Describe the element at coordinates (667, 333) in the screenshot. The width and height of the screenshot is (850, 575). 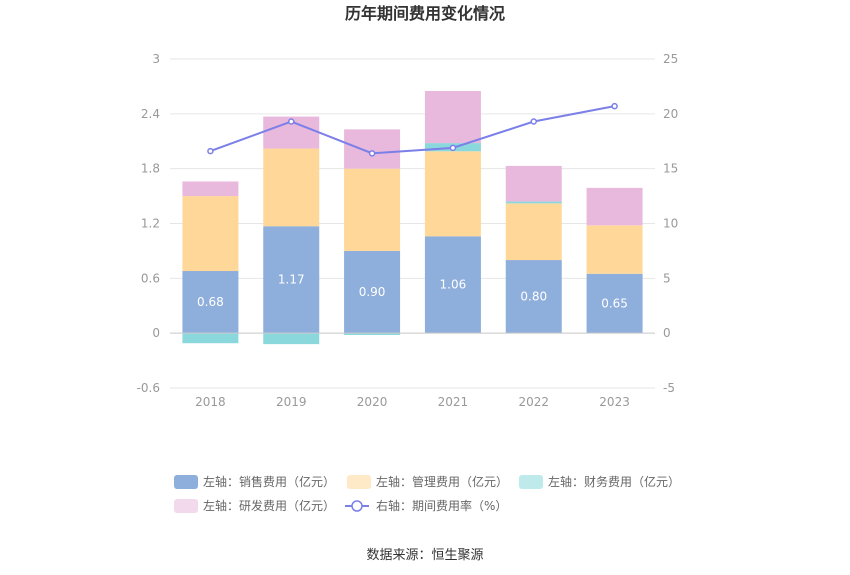
I see `y-right-tick-label: 0` at that location.